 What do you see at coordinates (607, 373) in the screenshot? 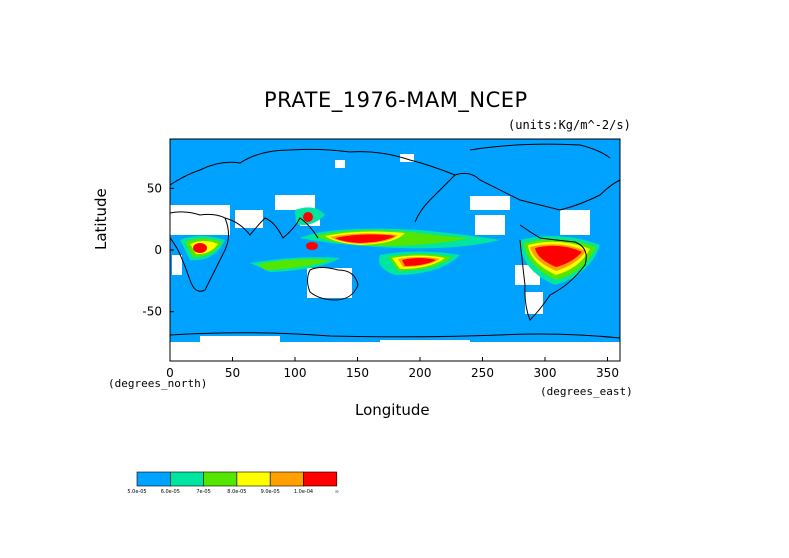
I see `x-tick-label: 350` at bounding box center [607, 373].